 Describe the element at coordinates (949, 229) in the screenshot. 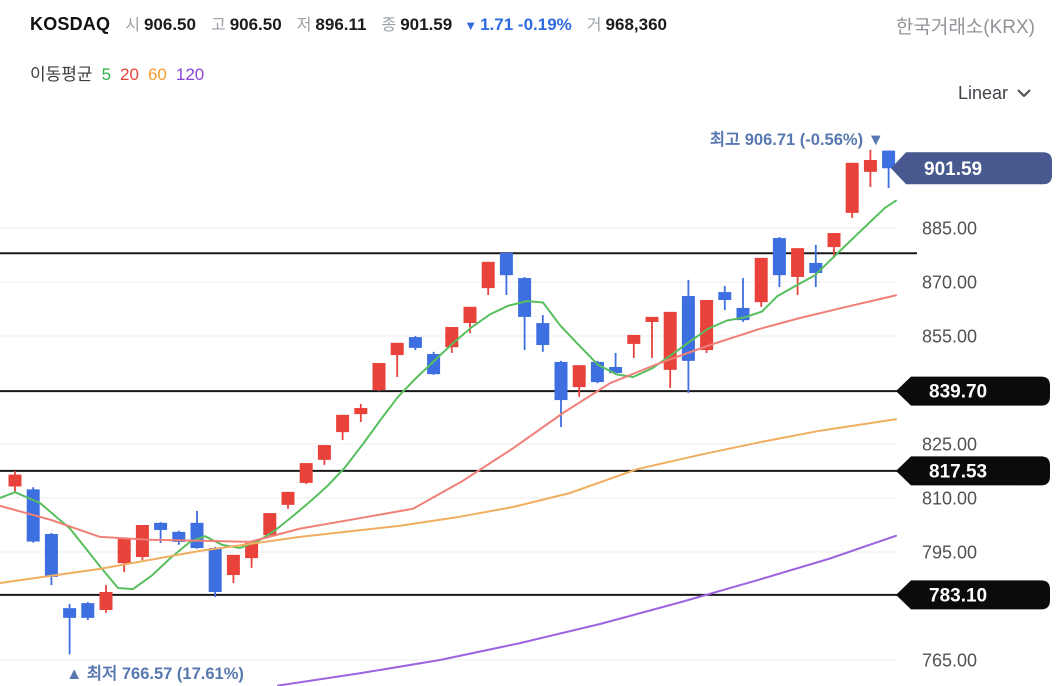

I see `y-axis-tick: 885.00` at that location.